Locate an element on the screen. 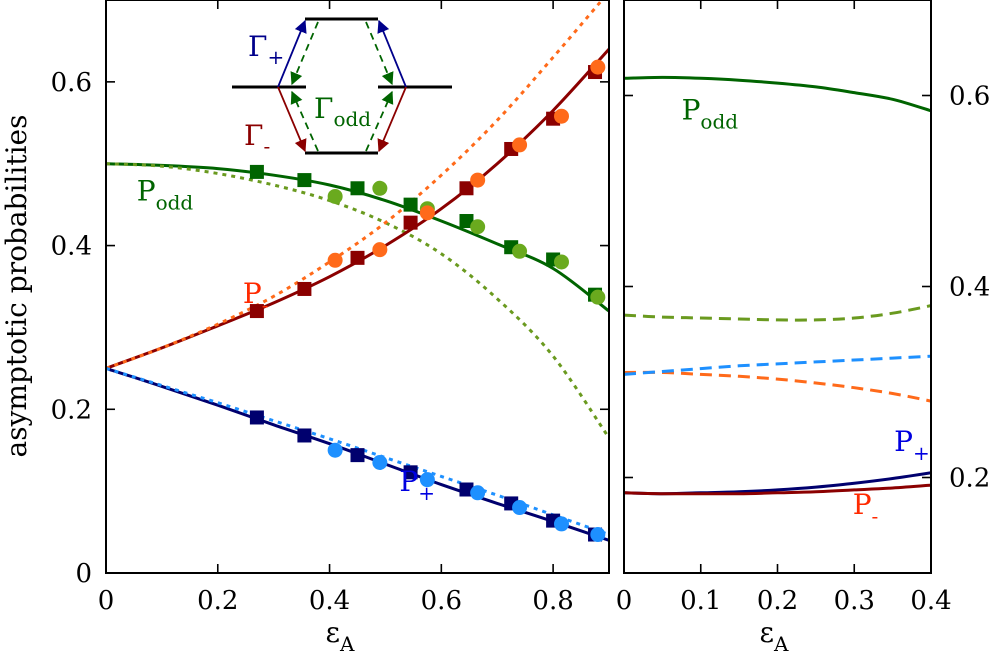 Image resolution: width=1000 pixels, height=658 pixels. inset-gamma-plus-right-arrow is located at coordinates (392, 53).